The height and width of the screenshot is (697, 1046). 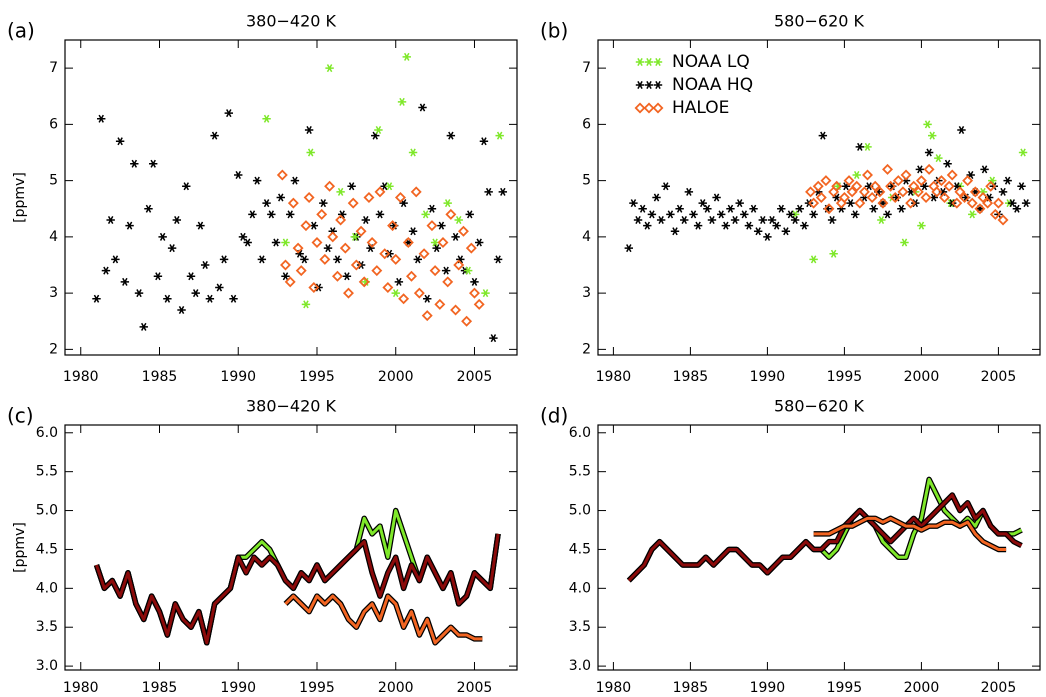 I want to click on plot-area, so click(x=827, y=192).